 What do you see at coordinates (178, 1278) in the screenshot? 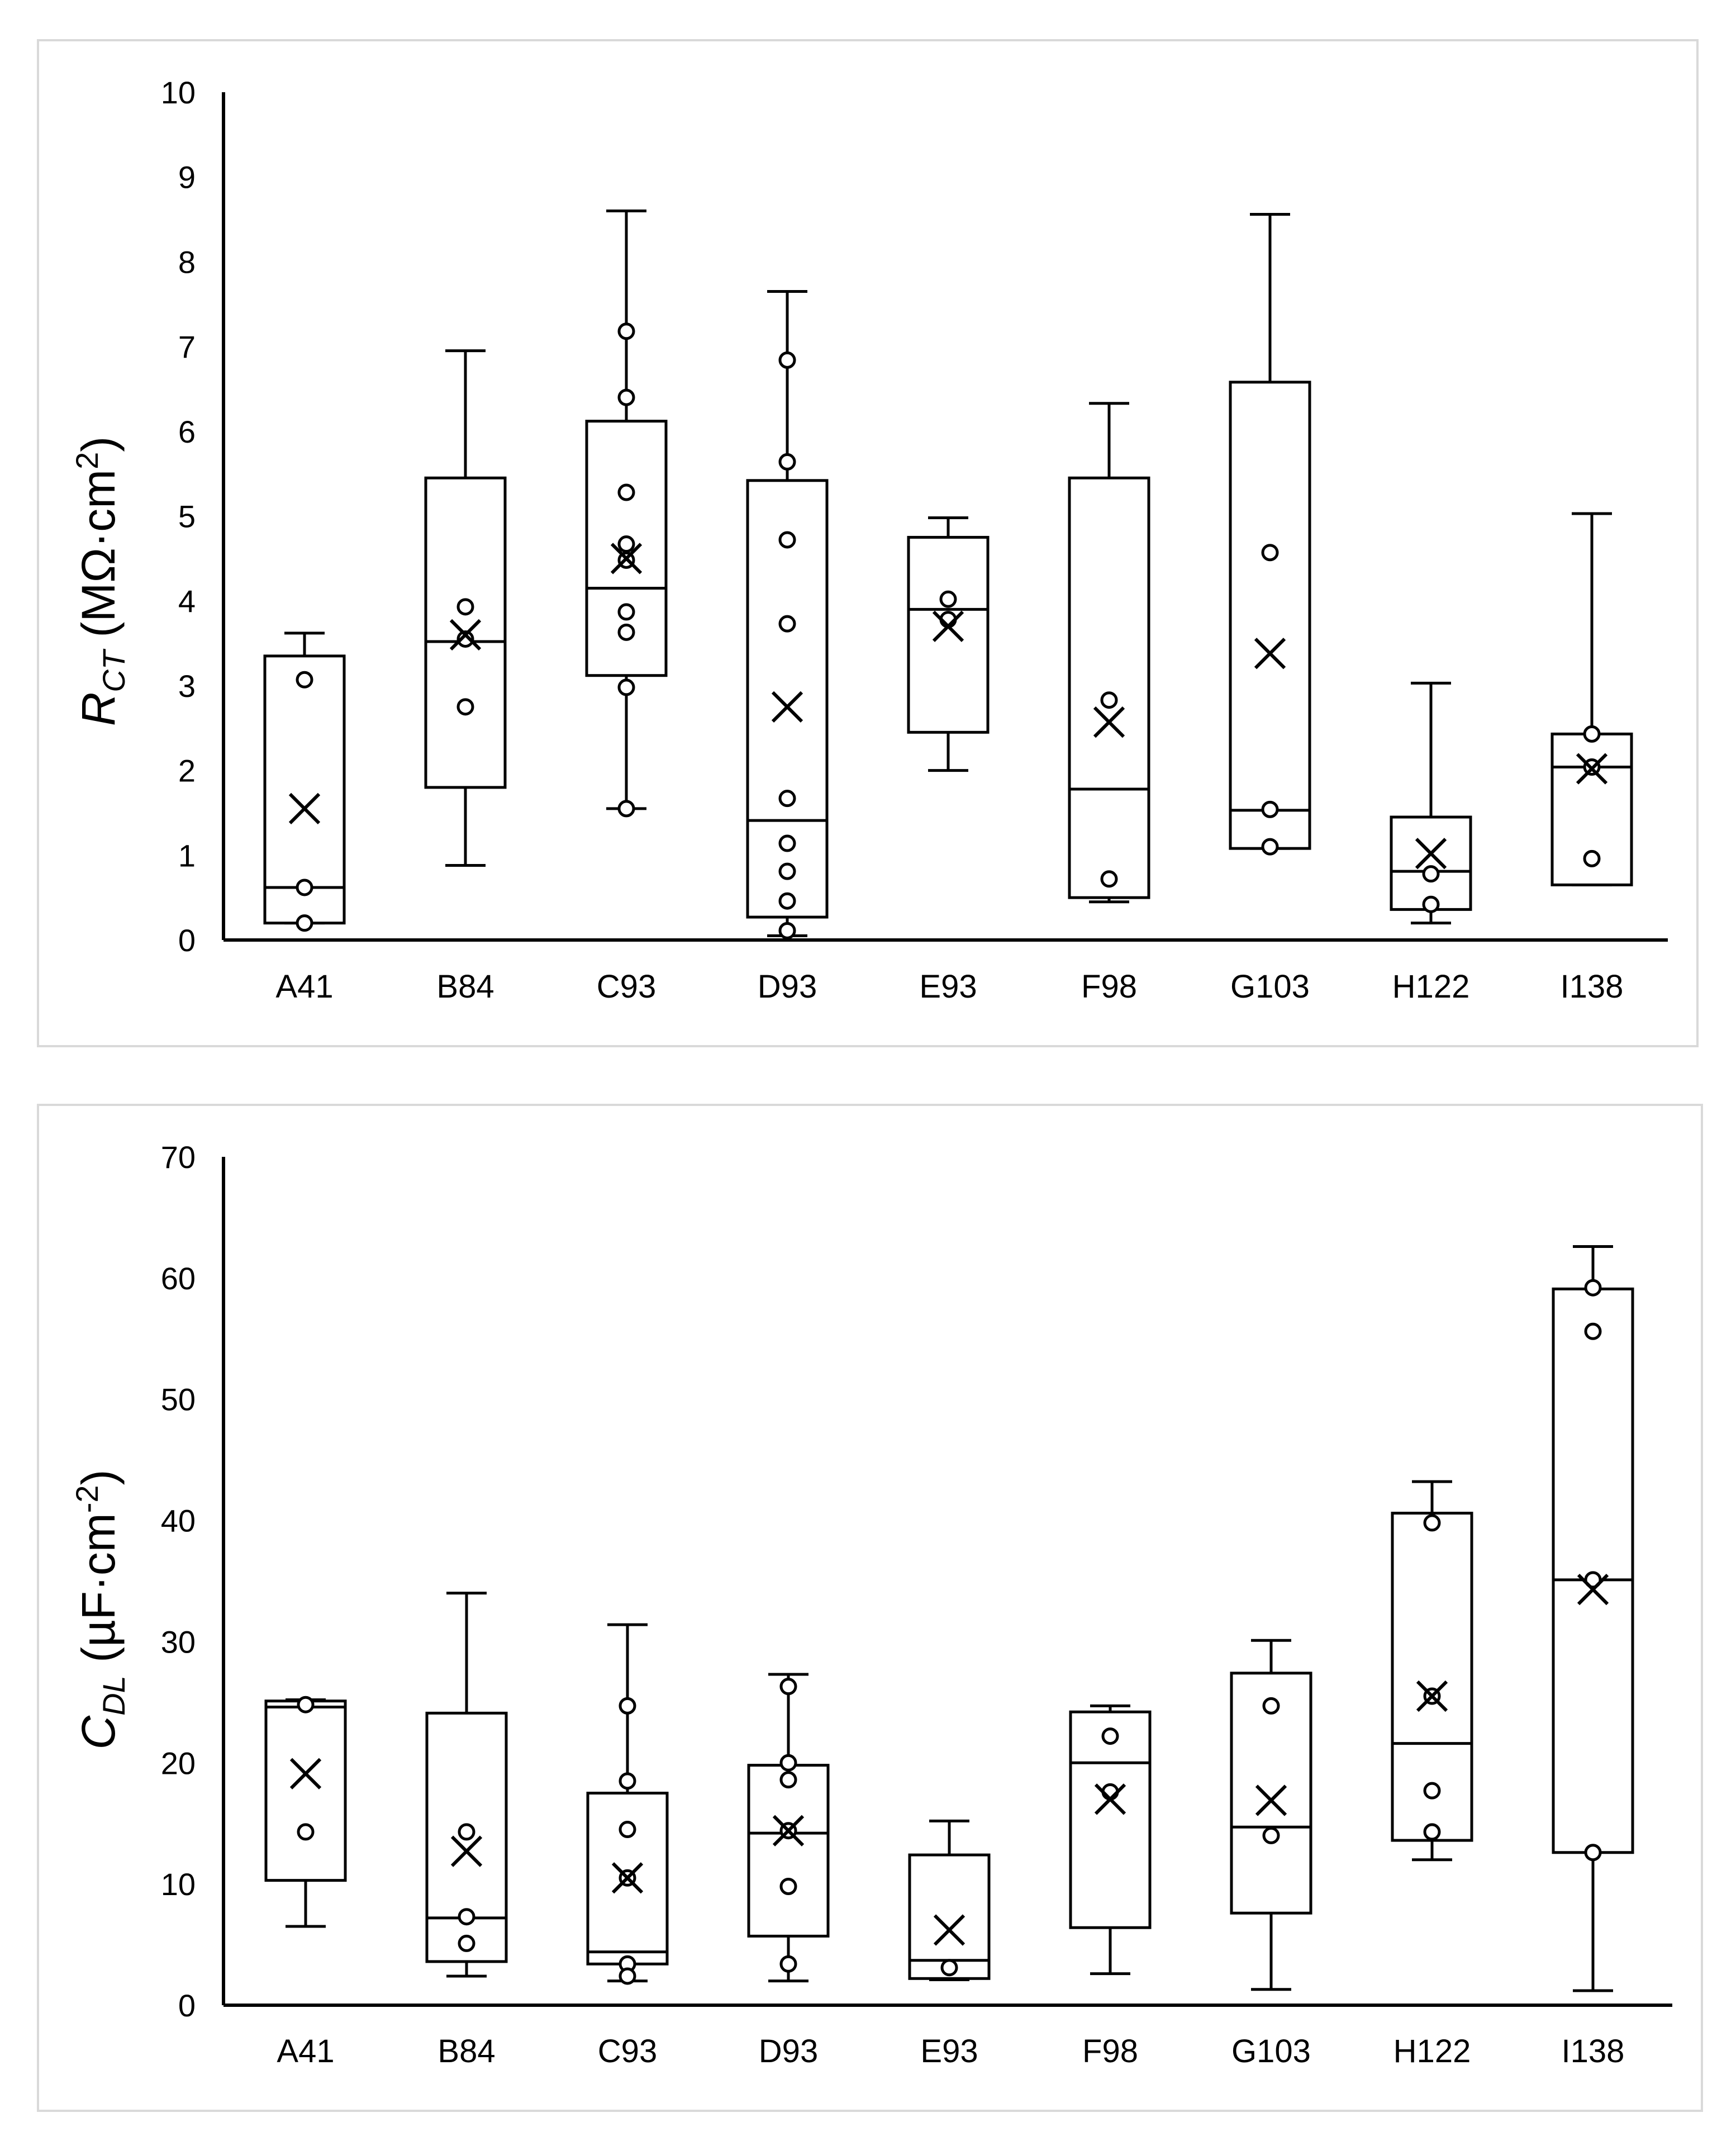
I see `y-tick-label: 60` at bounding box center [178, 1278].